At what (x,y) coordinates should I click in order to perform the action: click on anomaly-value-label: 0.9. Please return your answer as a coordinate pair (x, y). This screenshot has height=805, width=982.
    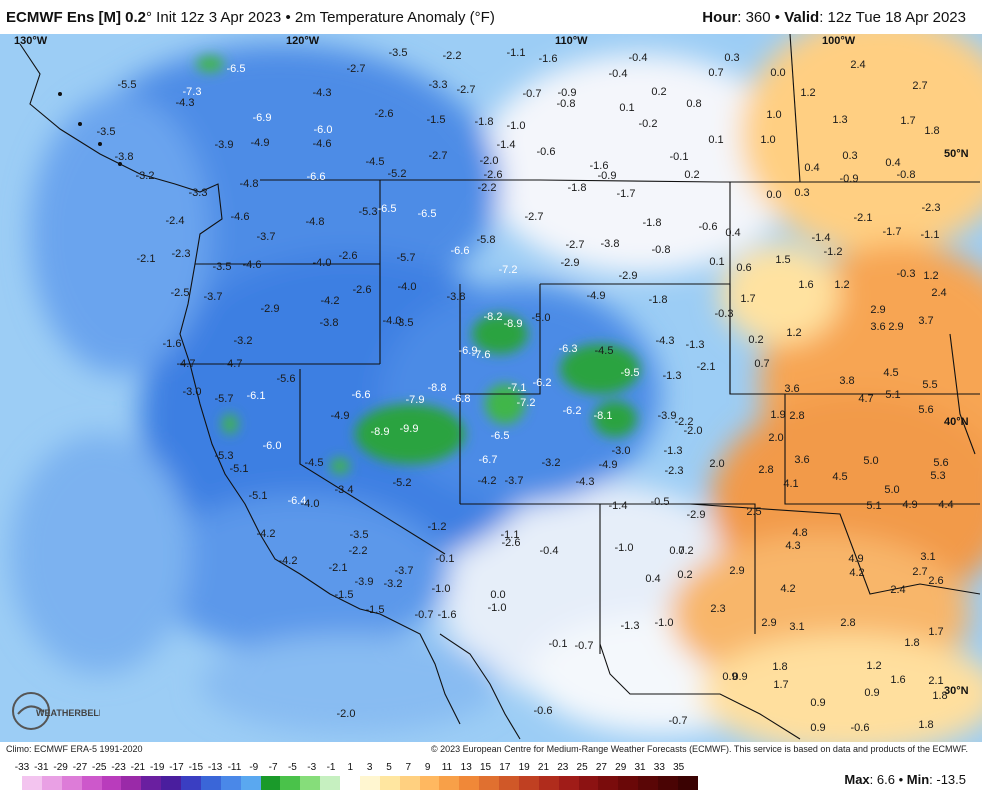
    Looking at the image, I should click on (817, 703).